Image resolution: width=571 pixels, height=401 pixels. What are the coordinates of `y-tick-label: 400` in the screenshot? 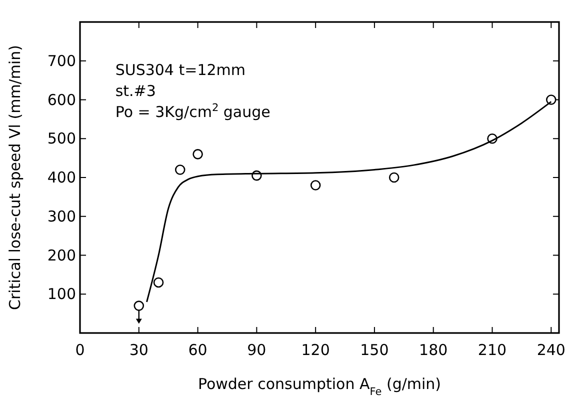 It's located at (61, 177).